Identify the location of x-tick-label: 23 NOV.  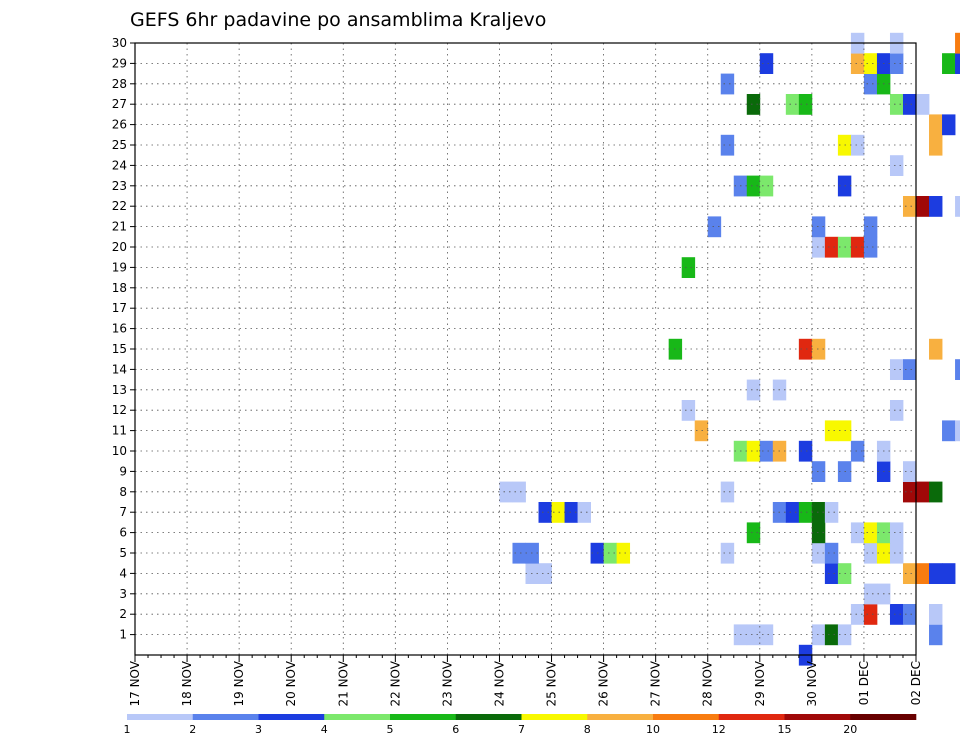
(447, 683).